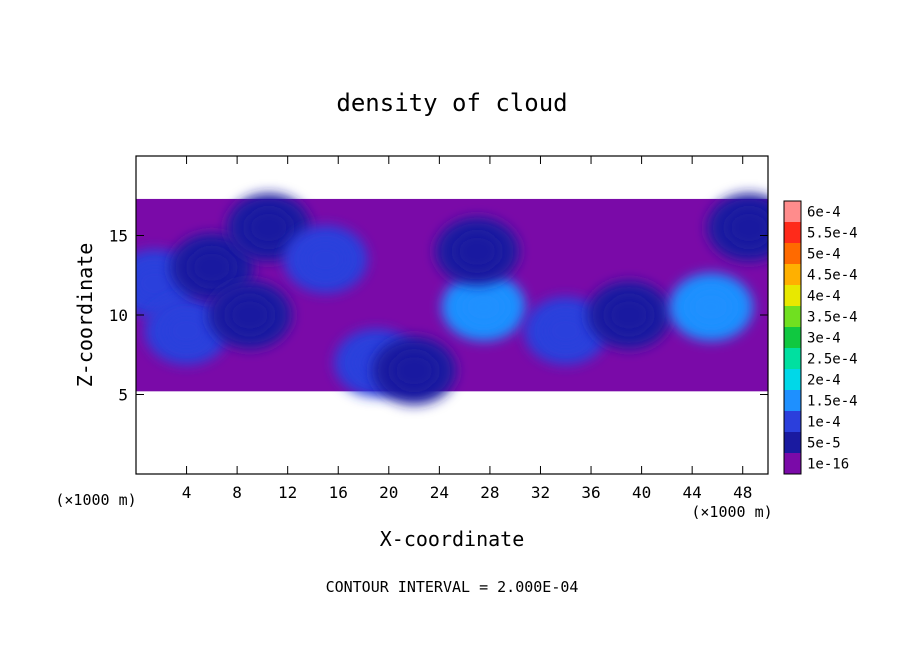 This screenshot has height=654, width=904. Describe the element at coordinates (338, 492) in the screenshot. I see `x-tick-label: 16` at that location.